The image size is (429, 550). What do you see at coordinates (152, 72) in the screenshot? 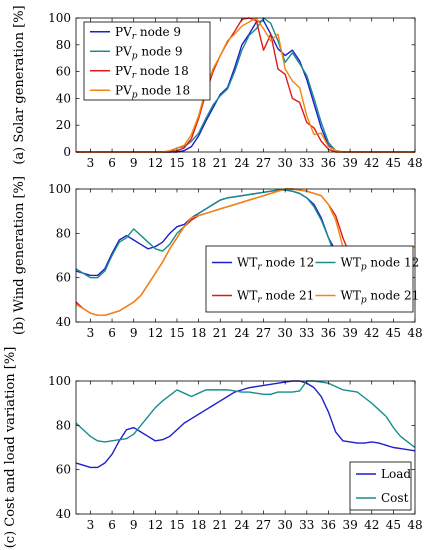
I see `legend-label: PVr node 18` at bounding box center [152, 72].